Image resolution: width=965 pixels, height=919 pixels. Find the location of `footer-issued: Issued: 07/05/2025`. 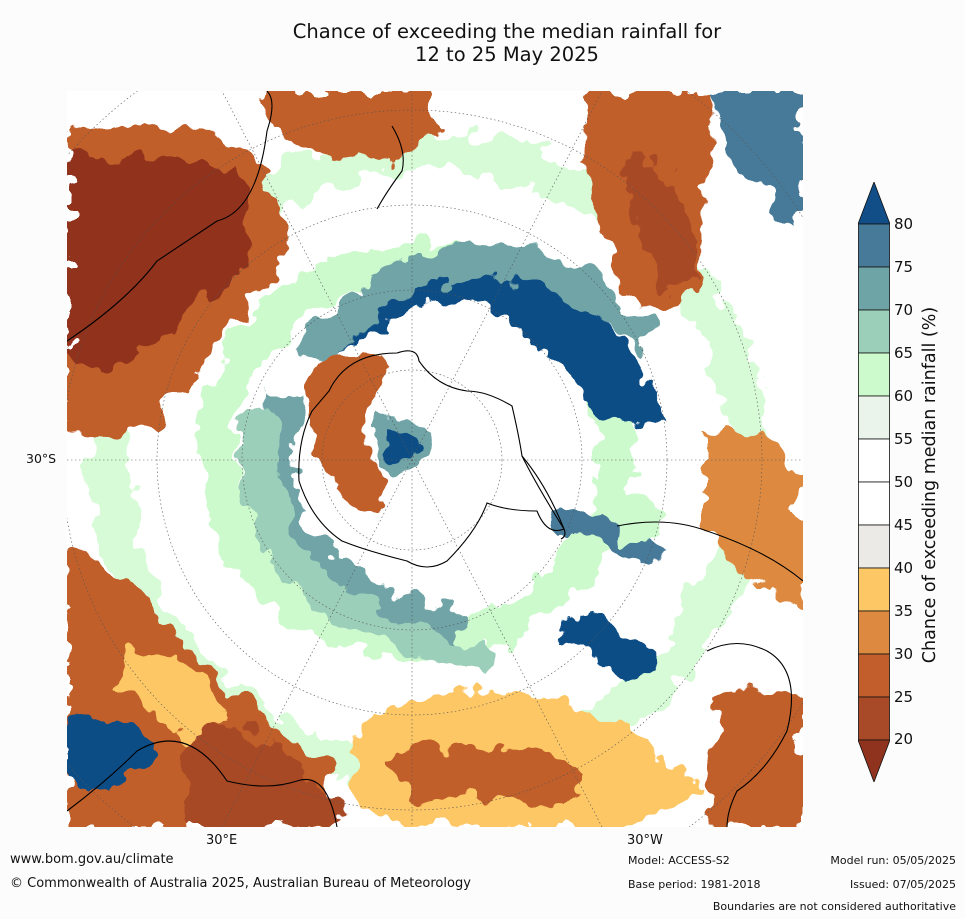

footer-issued: Issued: 07/05/2025 is located at coordinates (902, 884).